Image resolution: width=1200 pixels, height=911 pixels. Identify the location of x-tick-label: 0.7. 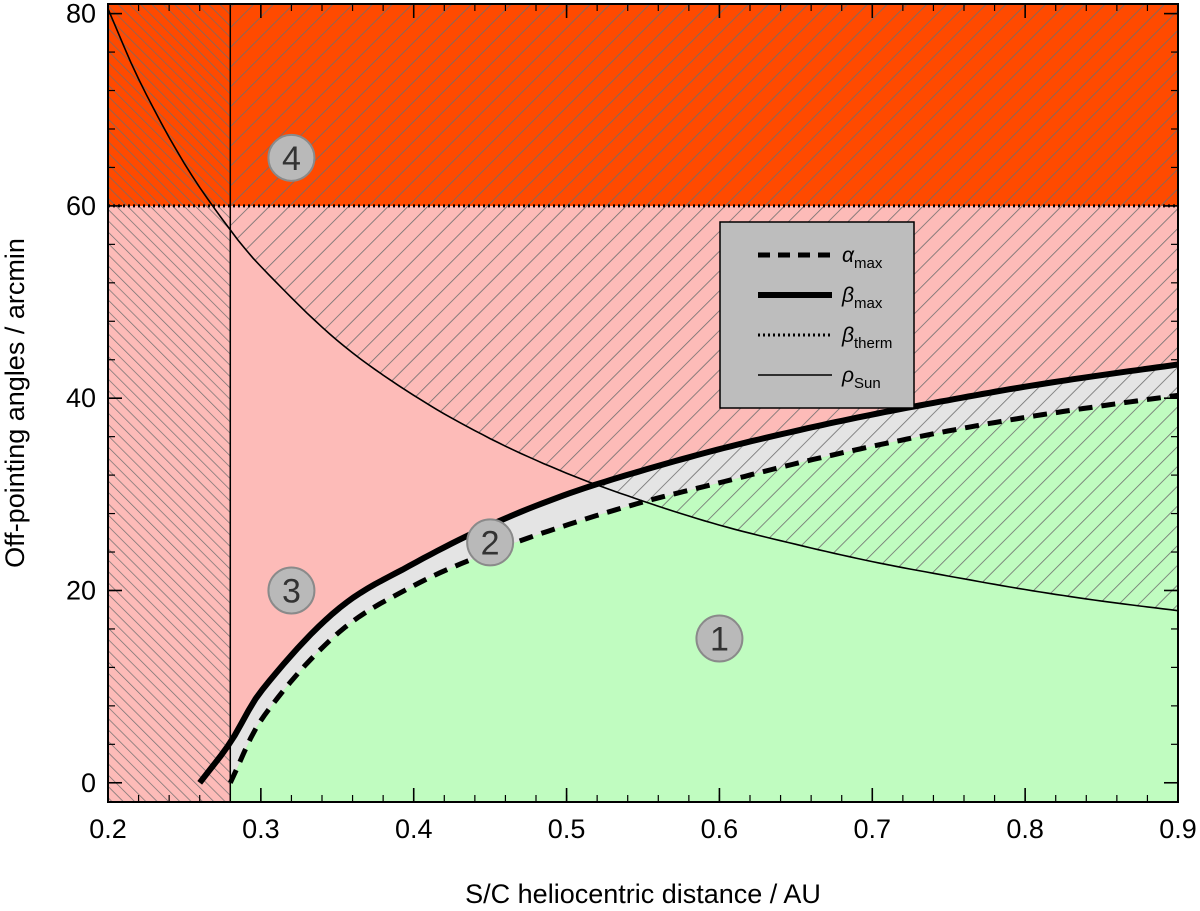
(873, 829).